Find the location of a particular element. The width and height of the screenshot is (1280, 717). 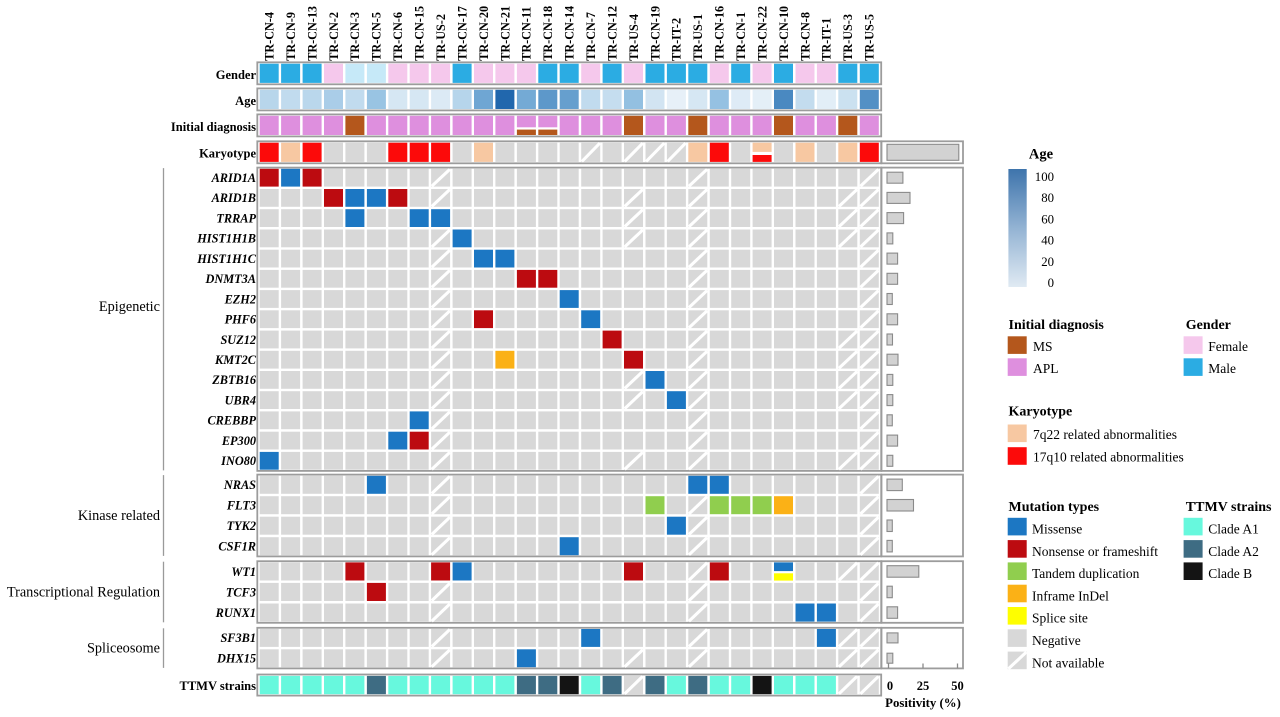

svg-text: TR-CN-5 is located at coordinates (377, 36).